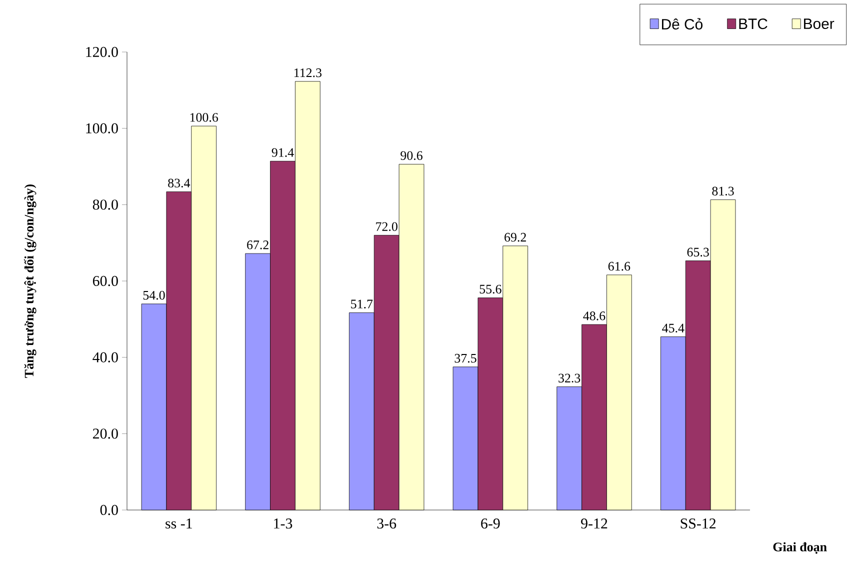  Describe the element at coordinates (105, 205) in the screenshot. I see `y-tick-label: 80.0` at that location.